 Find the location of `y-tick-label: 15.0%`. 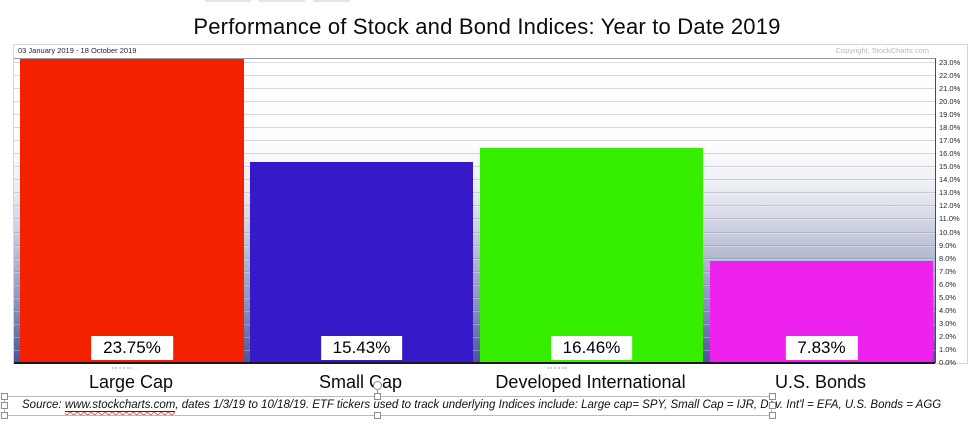

y-tick-label: 15.0% is located at coordinates (950, 167).